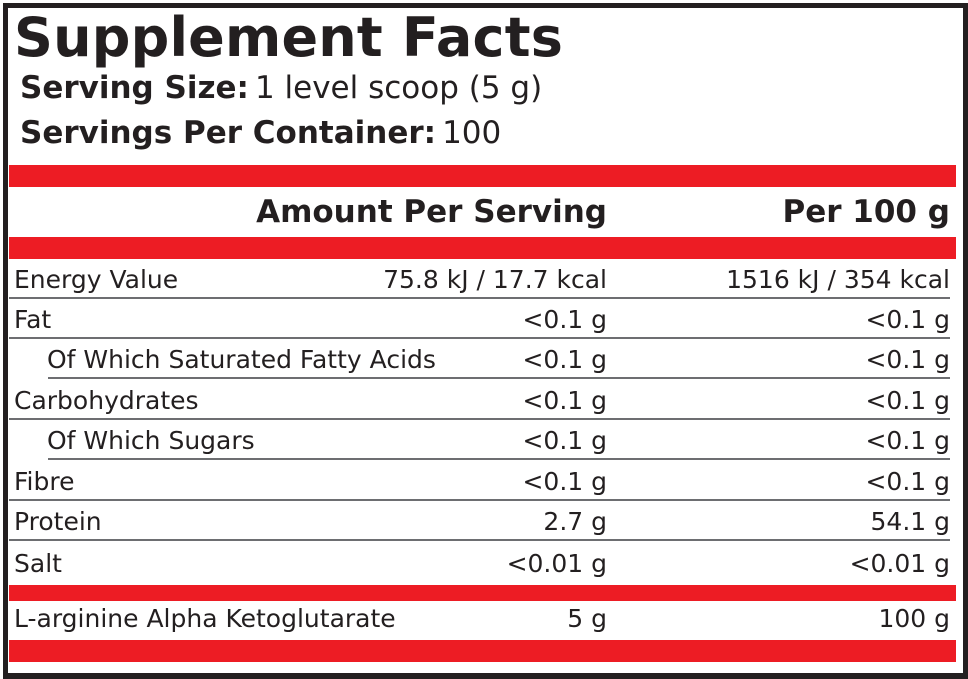  Describe the element at coordinates (151, 440) in the screenshot. I see `nutrient-name: Of Which Sugars` at that location.